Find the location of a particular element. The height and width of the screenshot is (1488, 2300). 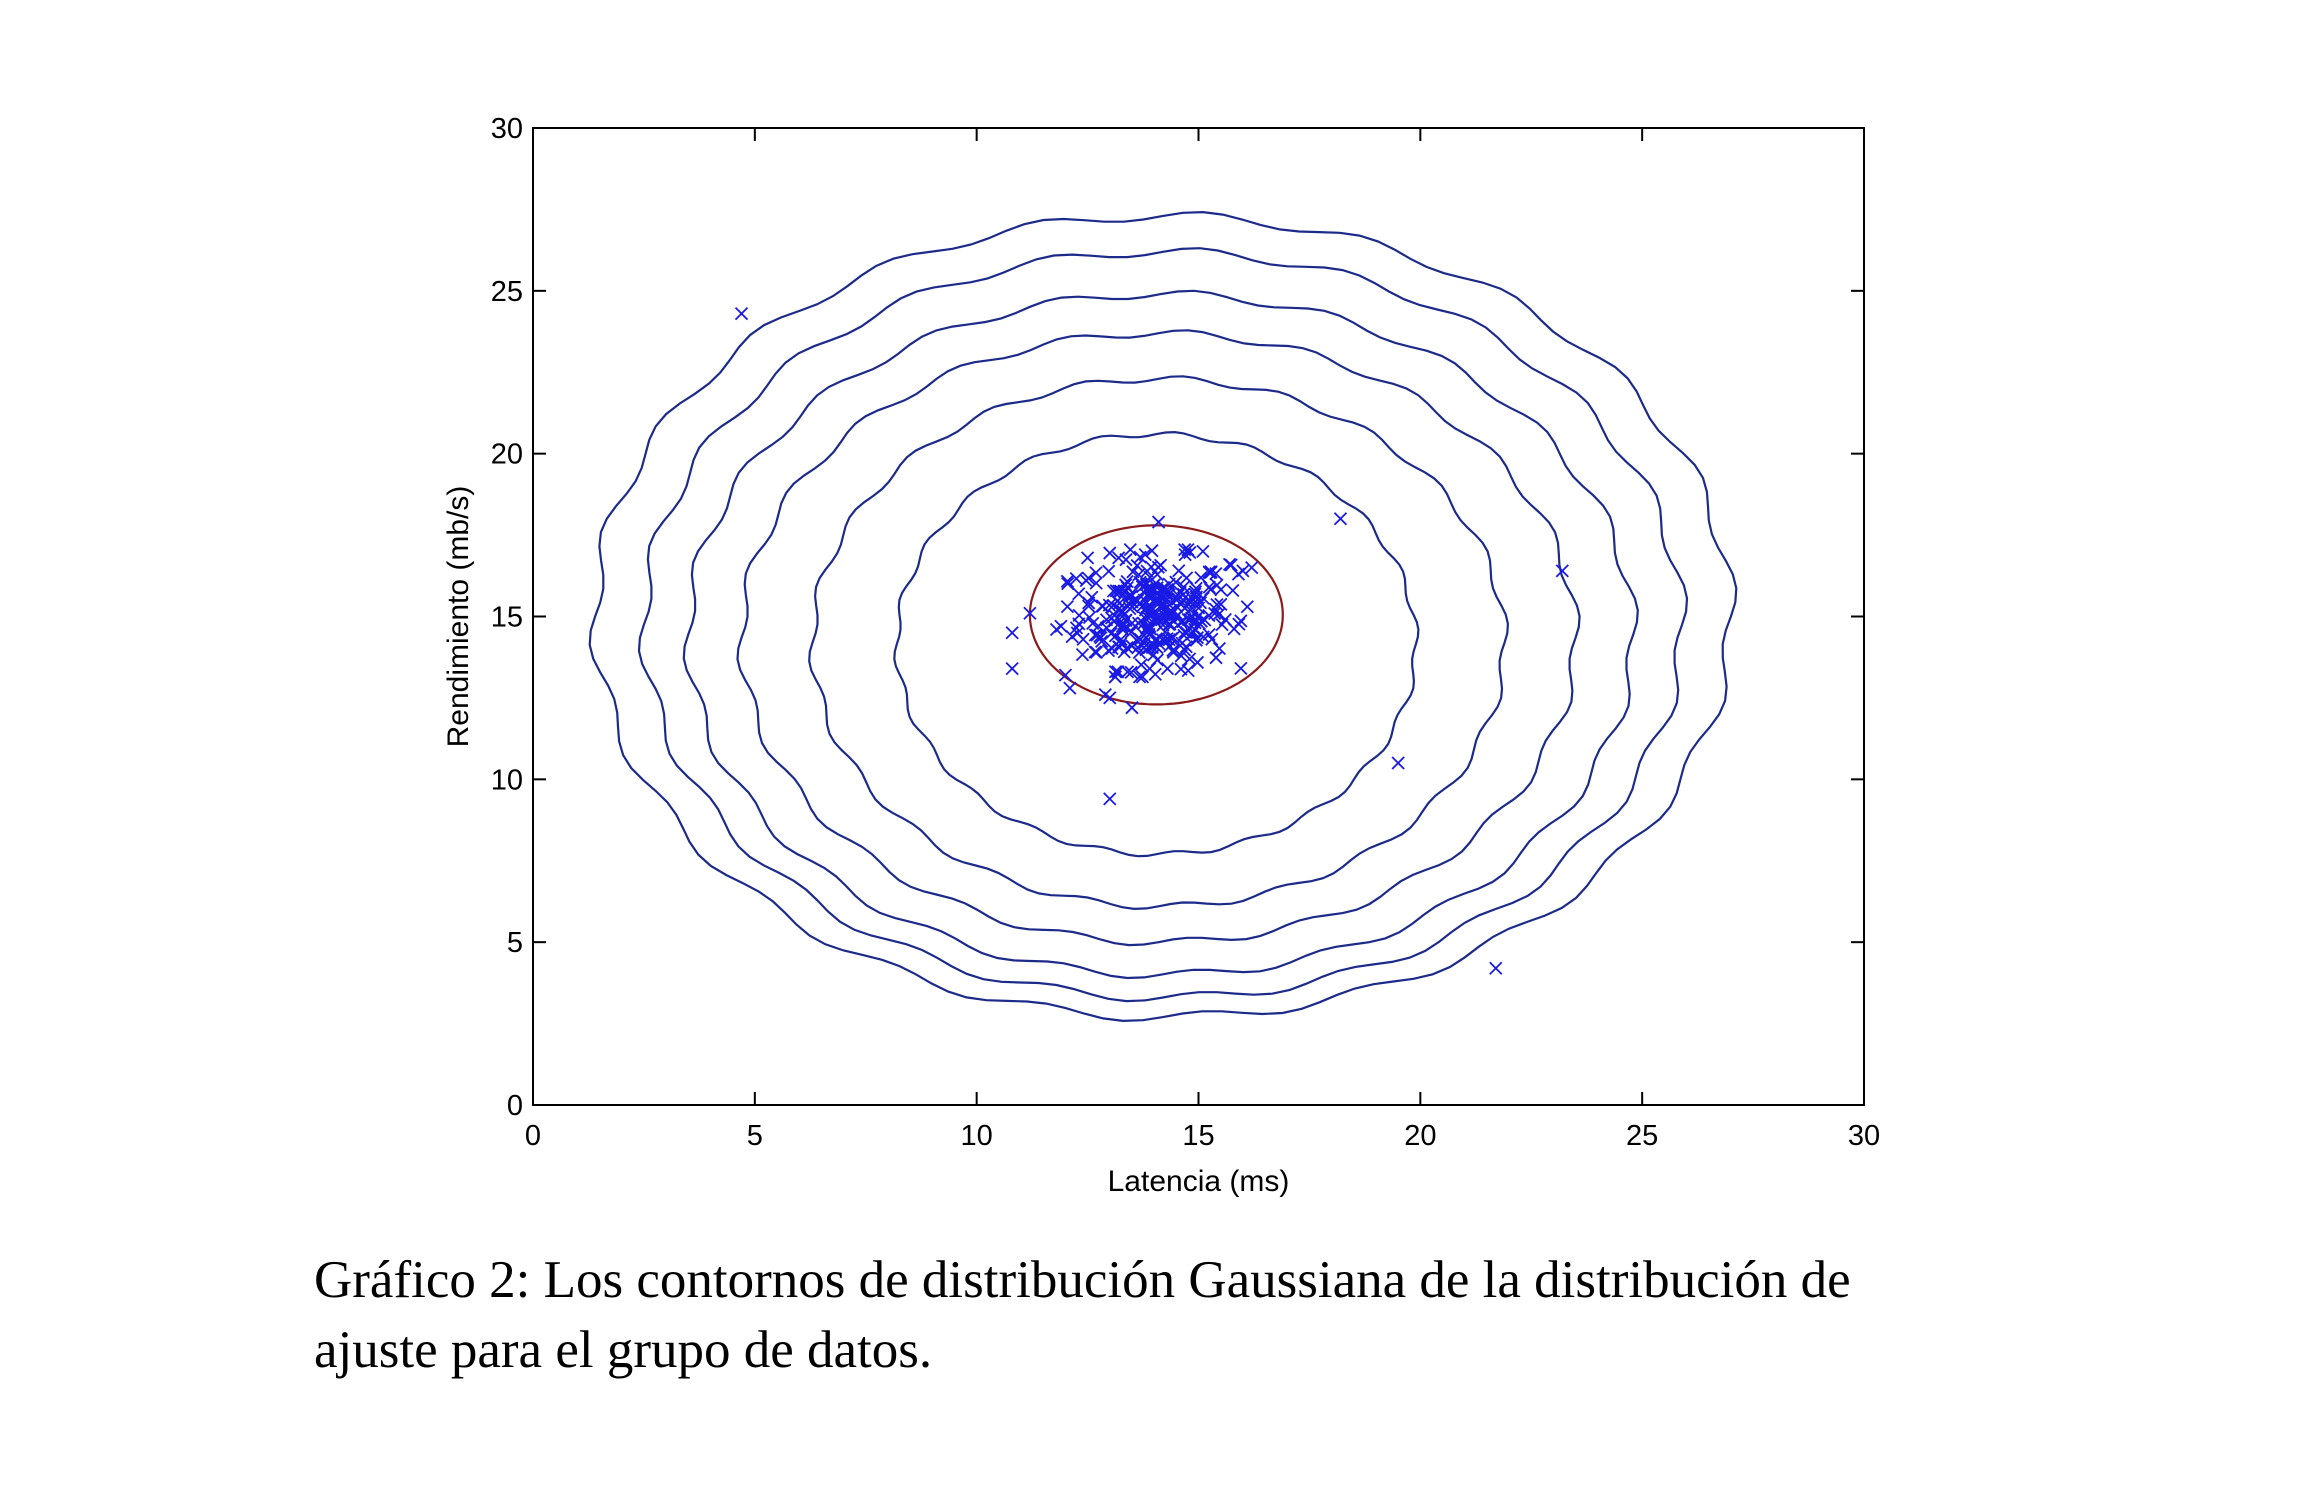

y-tick-label: 20 is located at coordinates (507, 455).